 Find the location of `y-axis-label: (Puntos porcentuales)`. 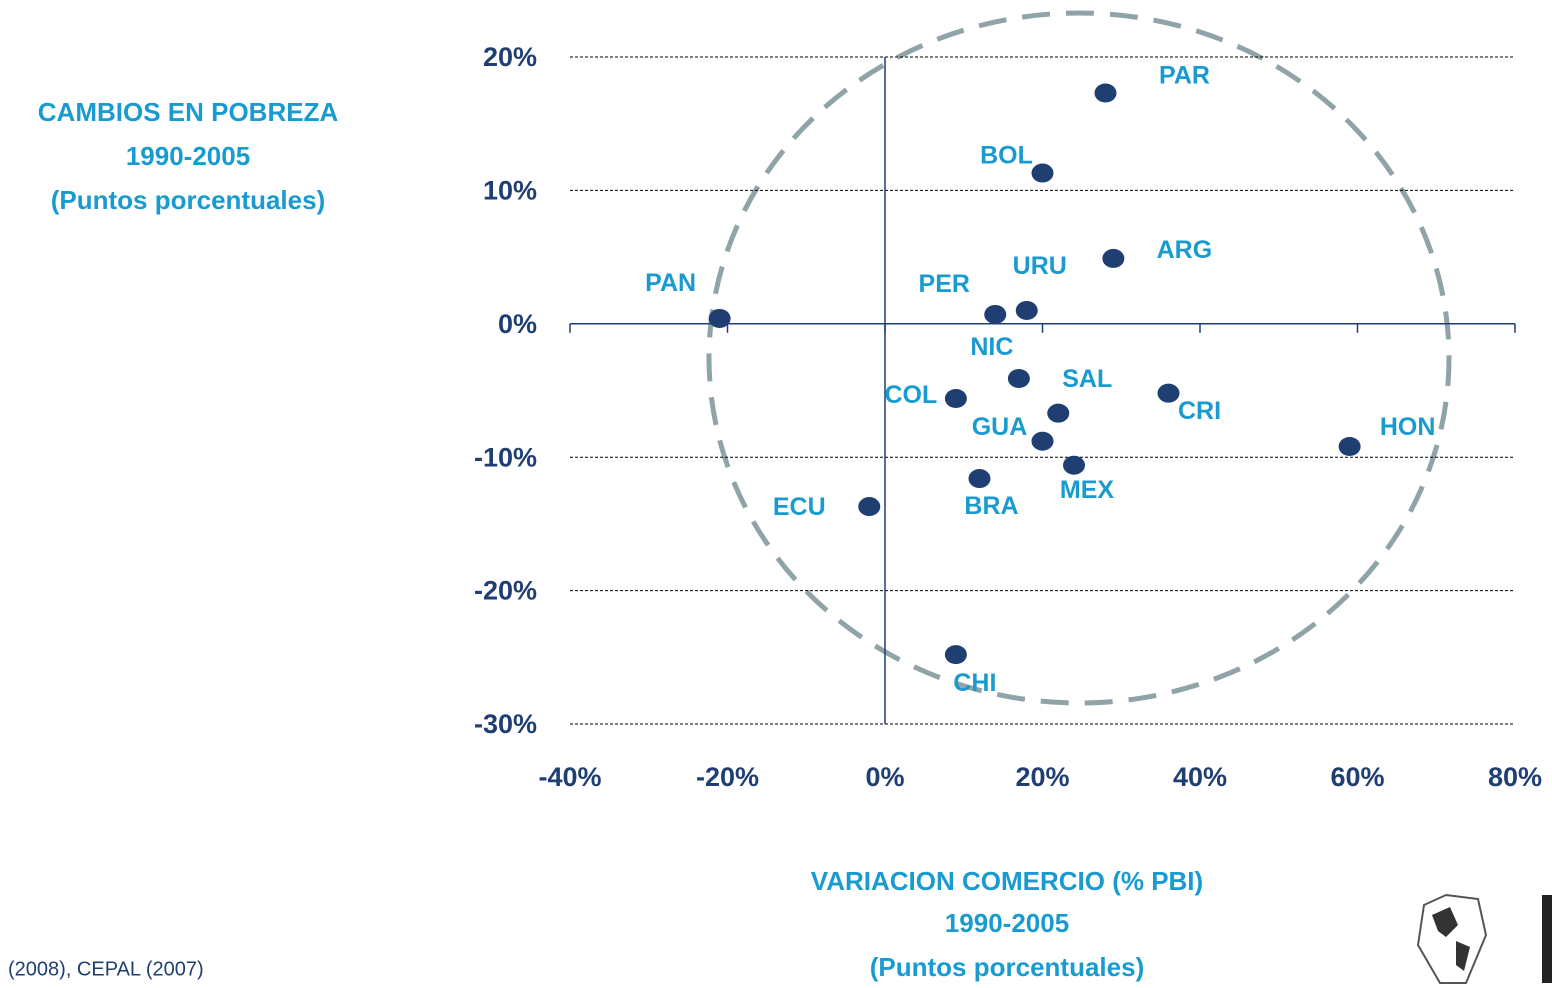

y-axis-label: (Puntos porcentuales) is located at coordinates (188, 200).